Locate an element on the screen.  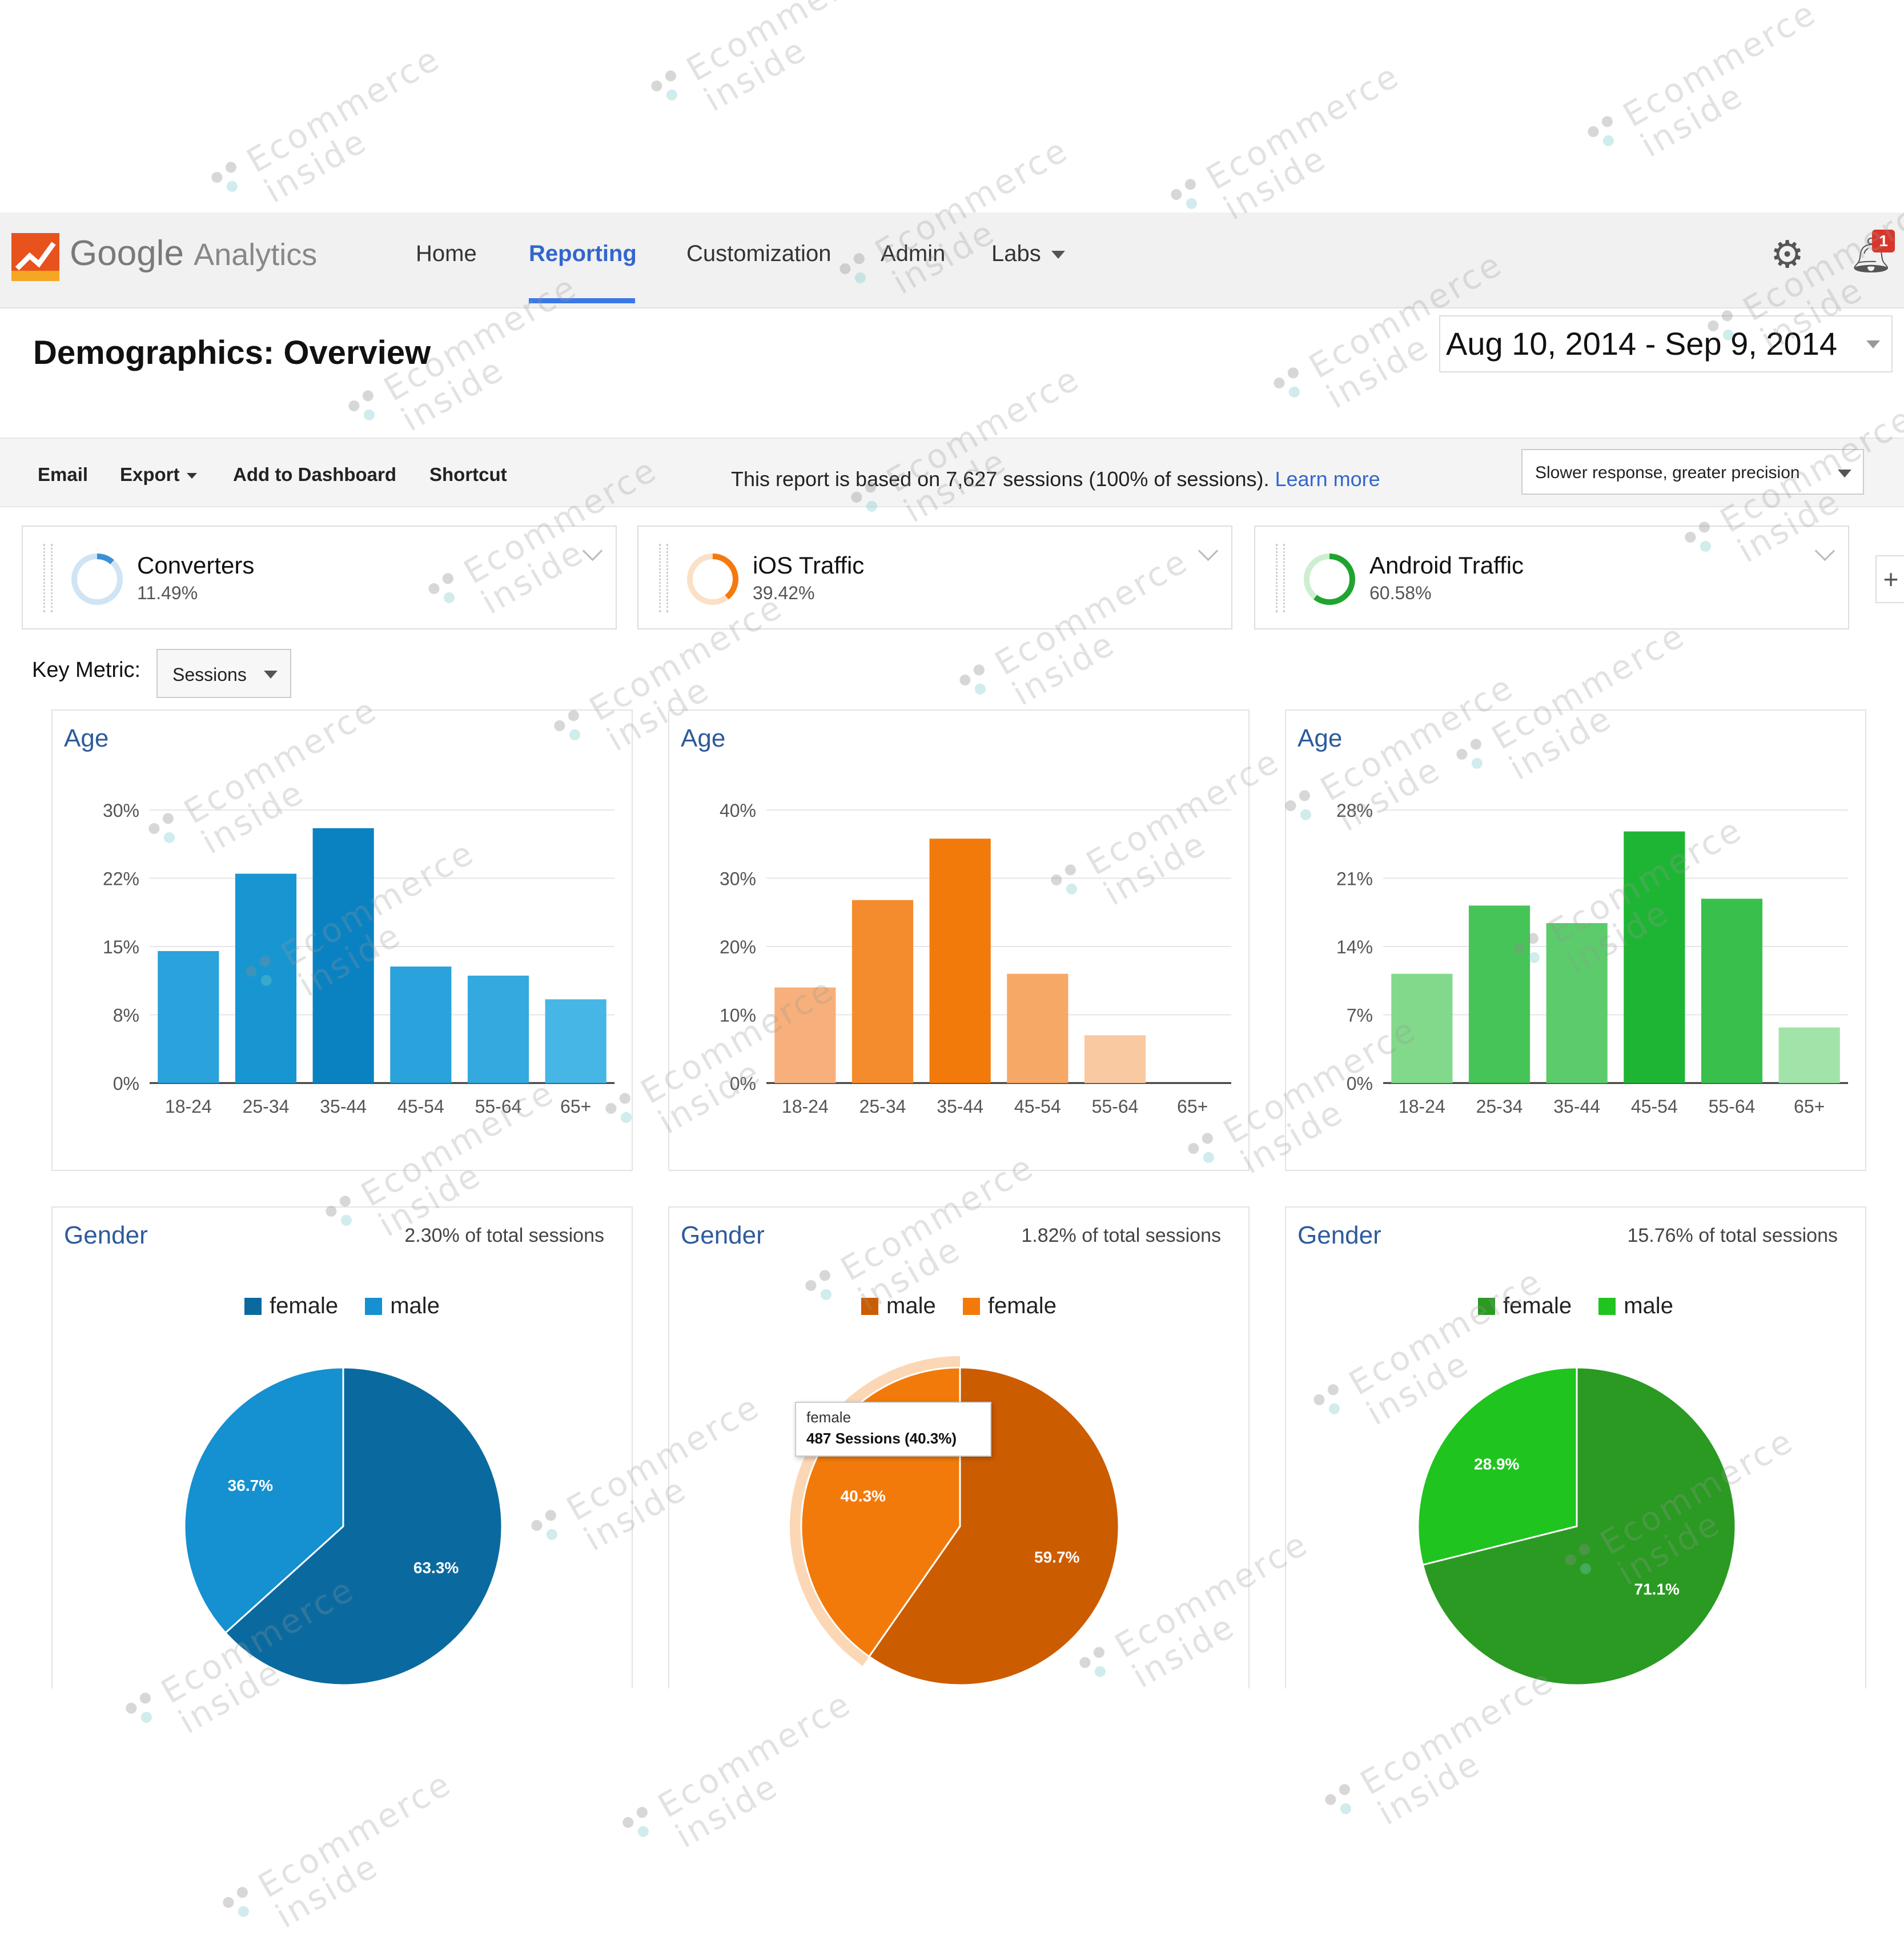
chart-subtitle: 1.82% of total sessions is located at coordinates (1121, 1235).